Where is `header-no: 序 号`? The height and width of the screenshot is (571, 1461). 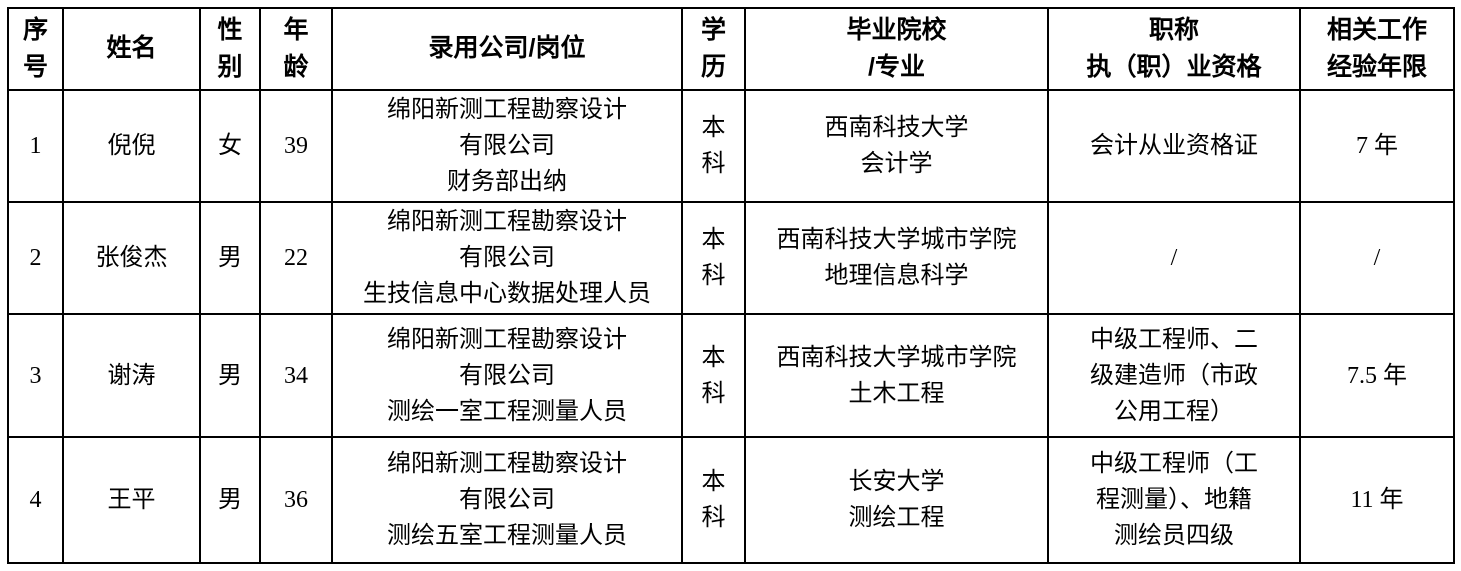 header-no: 序 号 is located at coordinates (35, 49).